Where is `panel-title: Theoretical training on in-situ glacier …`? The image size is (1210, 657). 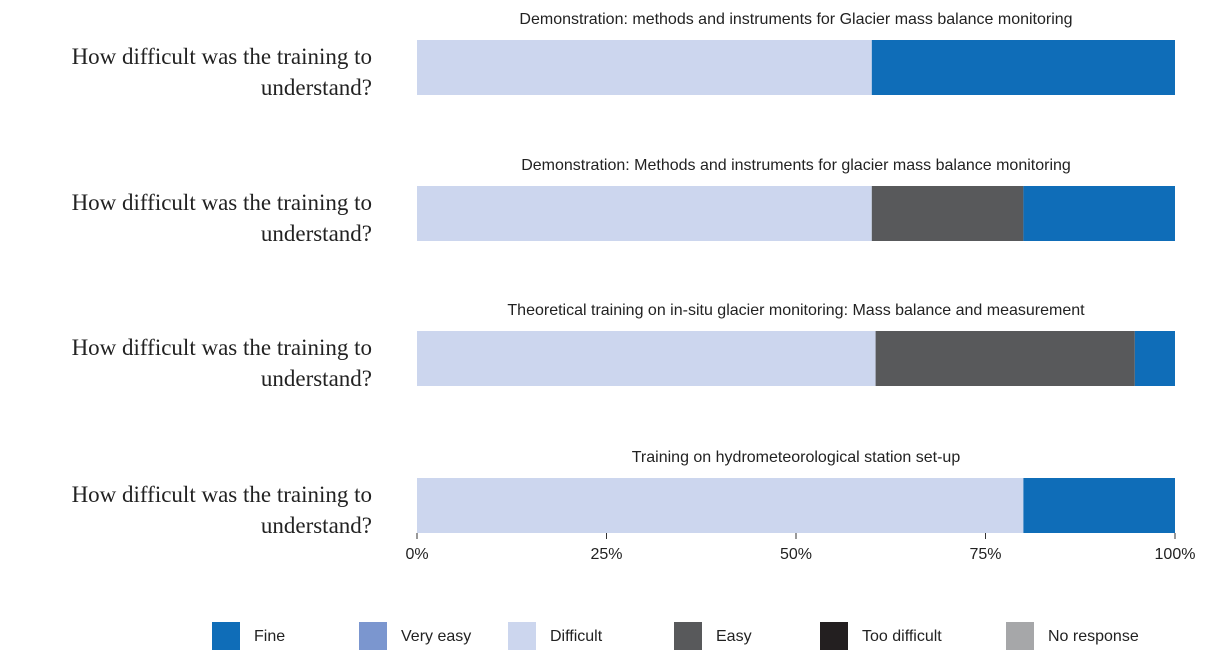 panel-title: Theoretical training on in-situ glacier … is located at coordinates (796, 310).